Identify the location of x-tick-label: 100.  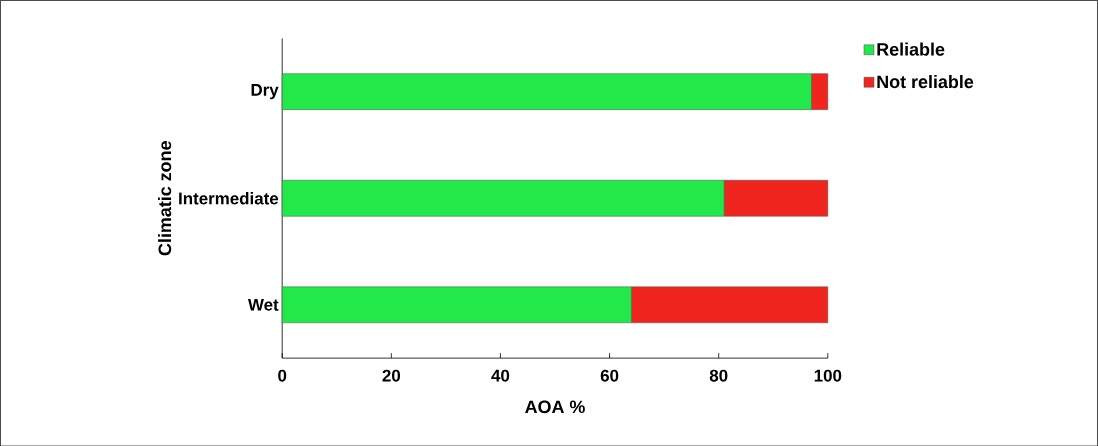
(828, 375).